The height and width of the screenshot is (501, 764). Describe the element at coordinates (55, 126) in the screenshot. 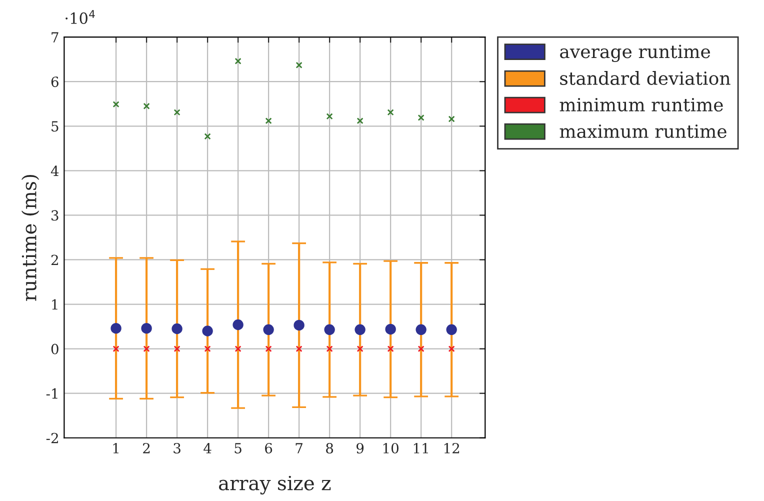

I see `y-tick-label: 5` at that location.